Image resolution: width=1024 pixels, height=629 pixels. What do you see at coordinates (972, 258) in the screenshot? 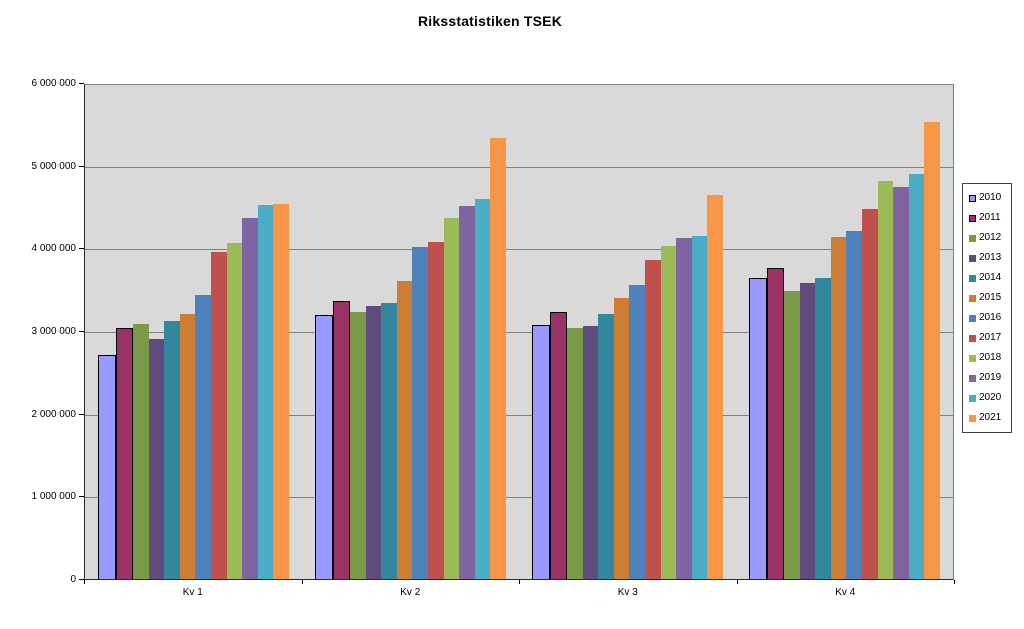
I see `legend-marker-2013` at bounding box center [972, 258].